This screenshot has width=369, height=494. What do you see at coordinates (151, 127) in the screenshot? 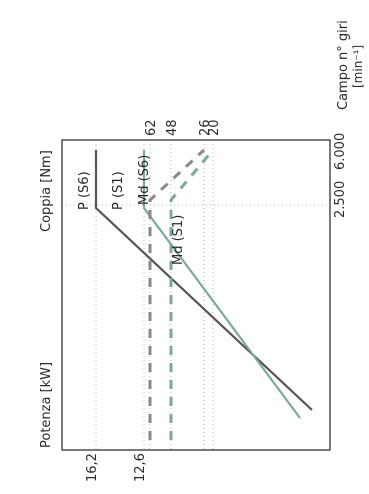
I see `torque-tick-62: 62` at bounding box center [151, 127].